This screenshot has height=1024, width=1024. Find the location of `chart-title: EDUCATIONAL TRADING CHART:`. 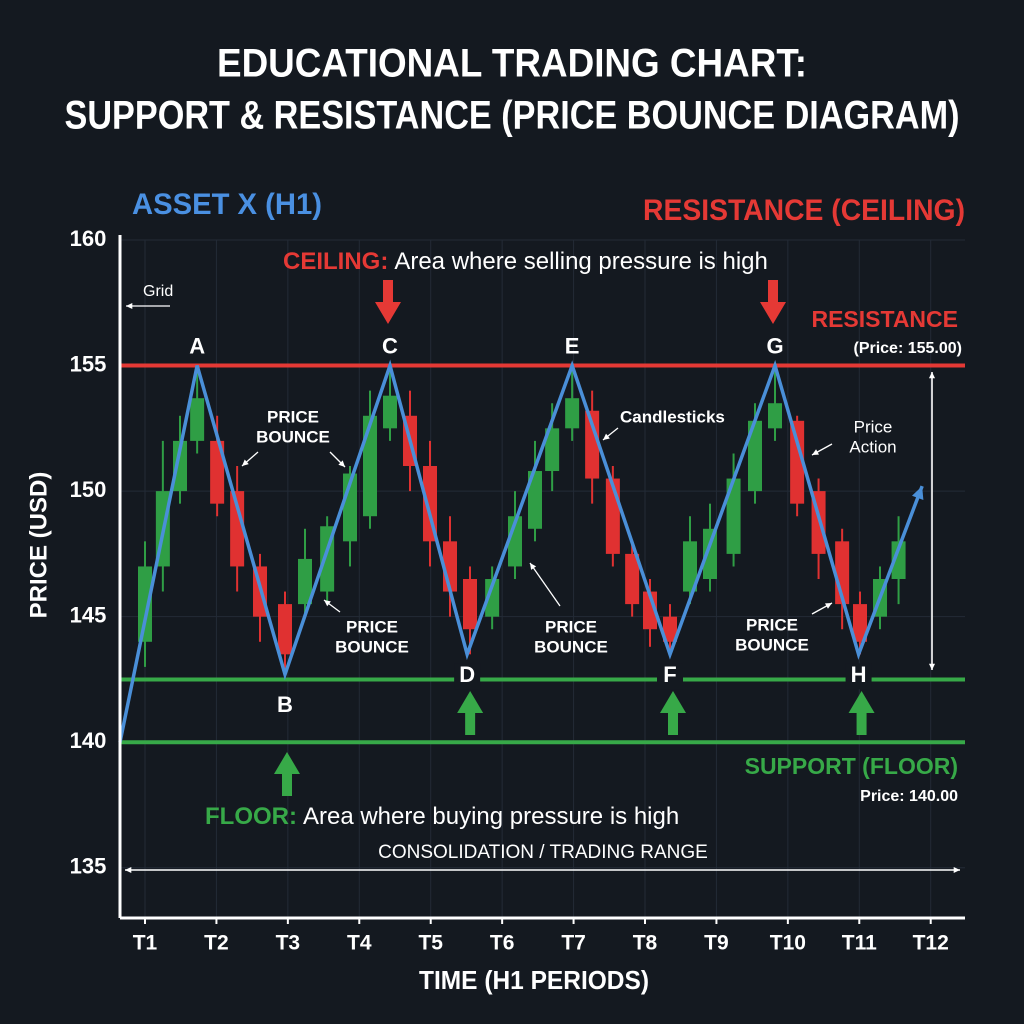

chart-title: EDUCATIONAL TRADING CHART: is located at coordinates (512, 64).